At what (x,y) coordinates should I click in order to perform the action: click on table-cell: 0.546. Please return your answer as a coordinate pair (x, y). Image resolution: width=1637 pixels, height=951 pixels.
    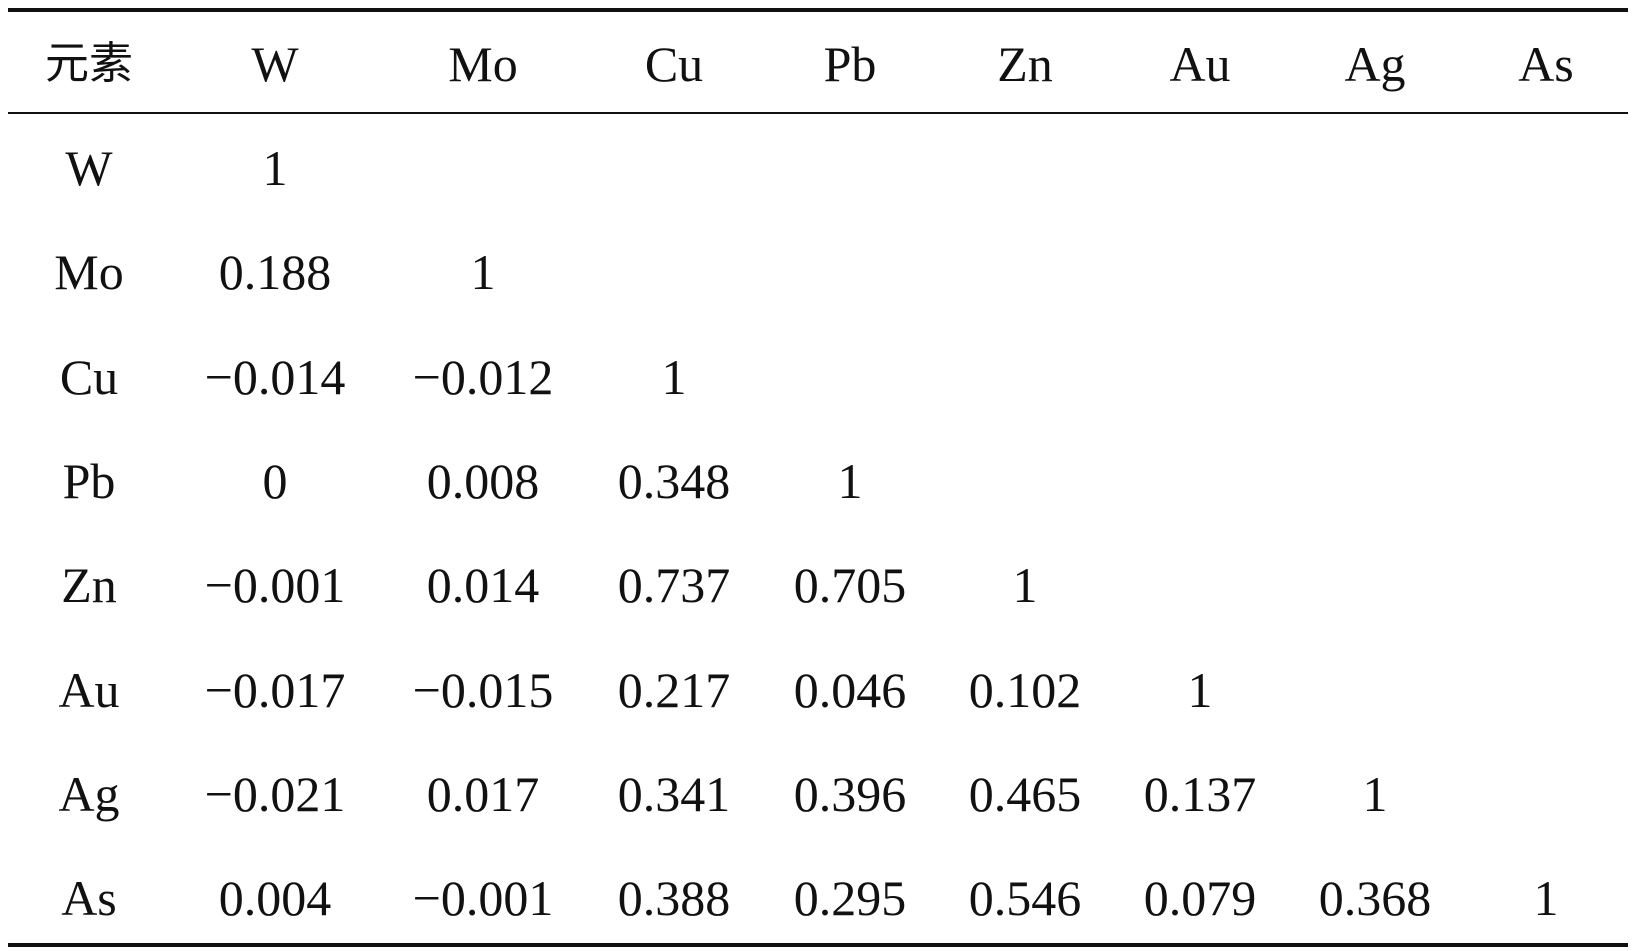
    Looking at the image, I should click on (1025, 898).